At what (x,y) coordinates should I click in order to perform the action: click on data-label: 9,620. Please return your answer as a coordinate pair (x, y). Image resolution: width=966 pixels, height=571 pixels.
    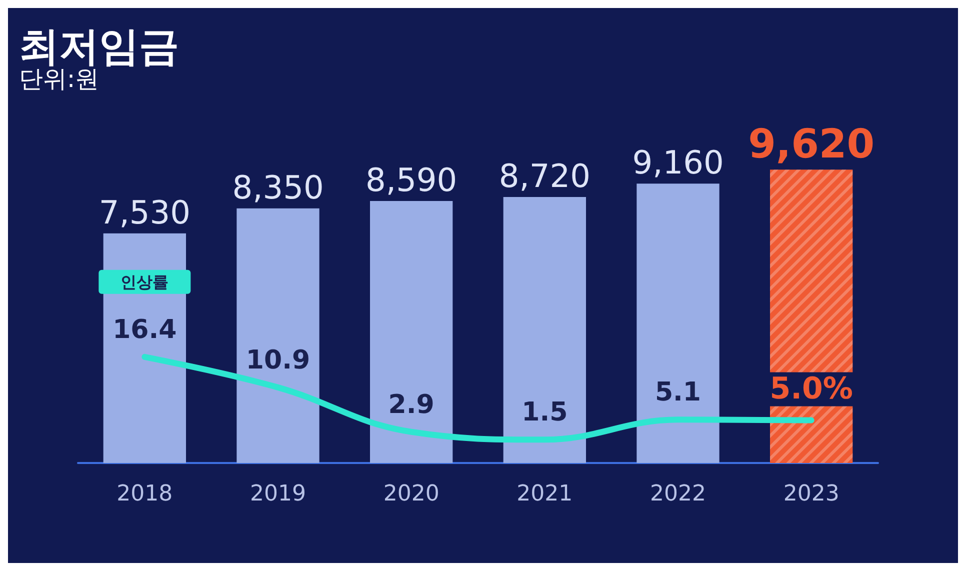
    Looking at the image, I should click on (811, 145).